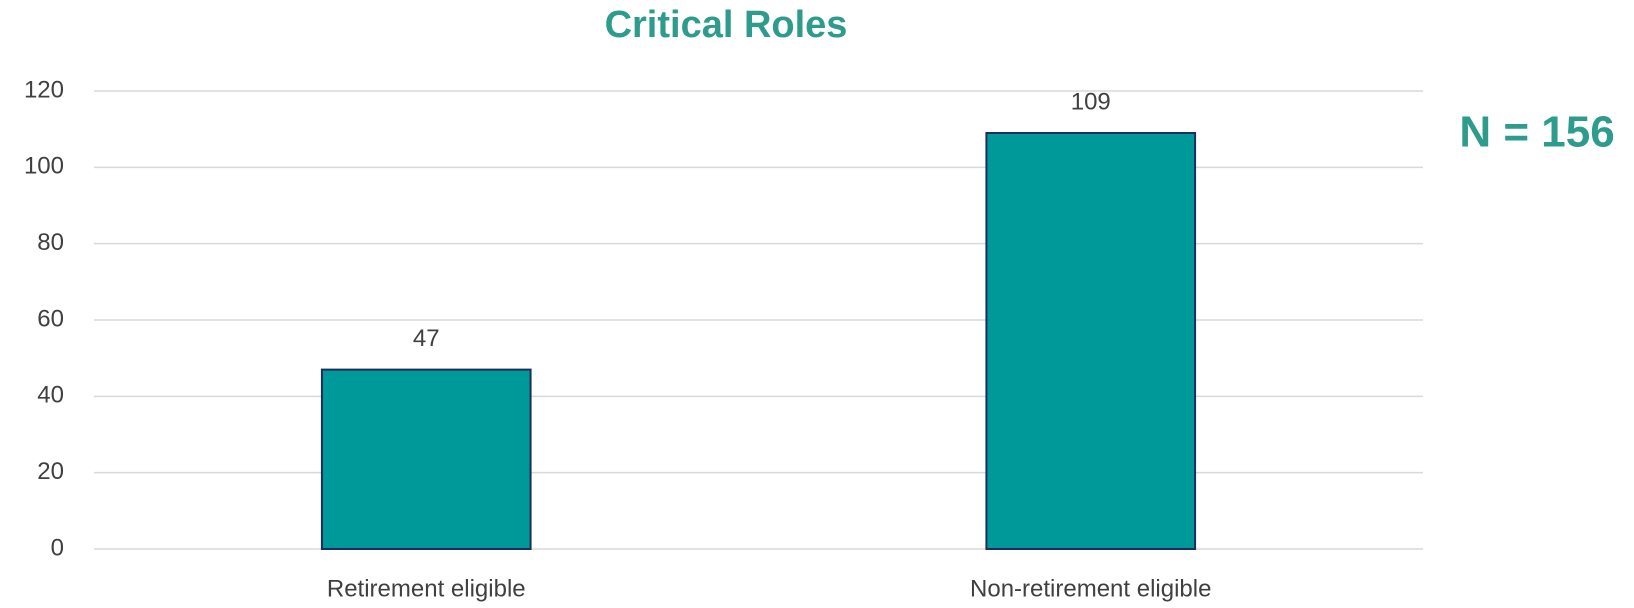 The width and height of the screenshot is (1634, 608). What do you see at coordinates (50, 242) in the screenshot?
I see `y-tick-label: 80` at bounding box center [50, 242].